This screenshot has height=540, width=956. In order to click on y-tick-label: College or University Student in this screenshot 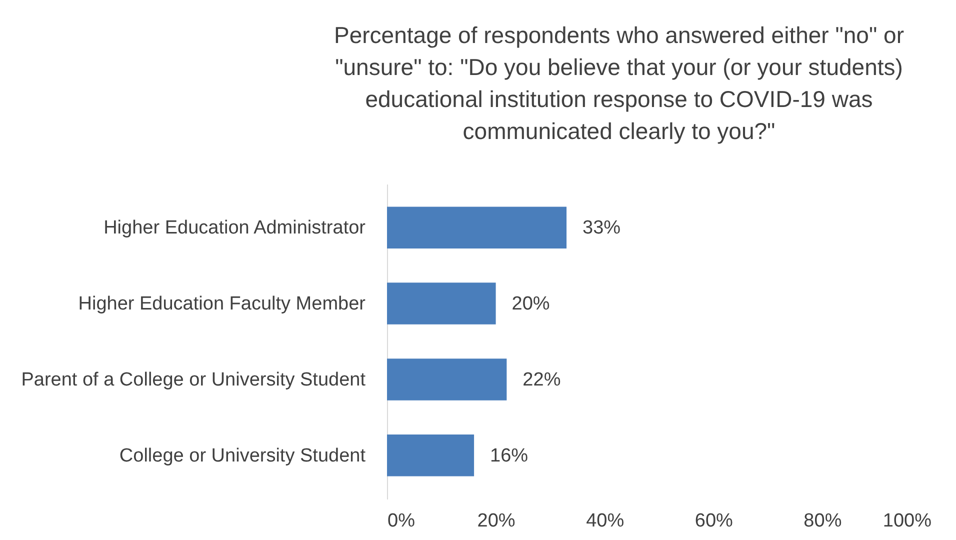, I will do `click(242, 455)`.